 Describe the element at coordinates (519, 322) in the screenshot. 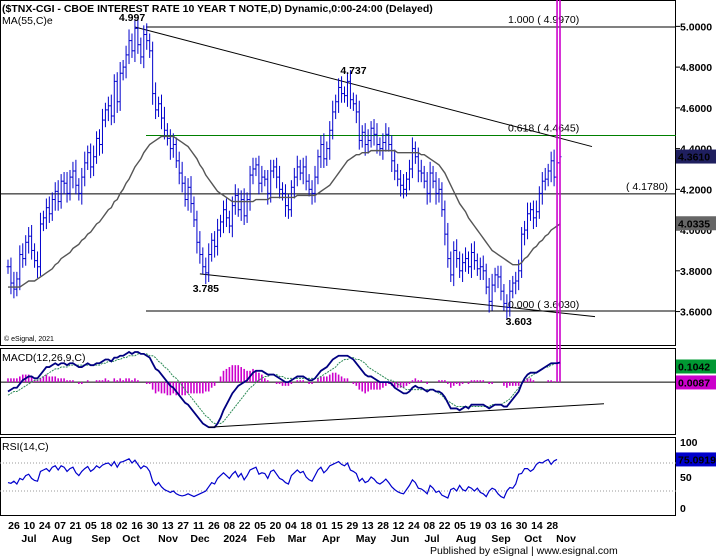

I see `swing-annotation: 3.603` at that location.